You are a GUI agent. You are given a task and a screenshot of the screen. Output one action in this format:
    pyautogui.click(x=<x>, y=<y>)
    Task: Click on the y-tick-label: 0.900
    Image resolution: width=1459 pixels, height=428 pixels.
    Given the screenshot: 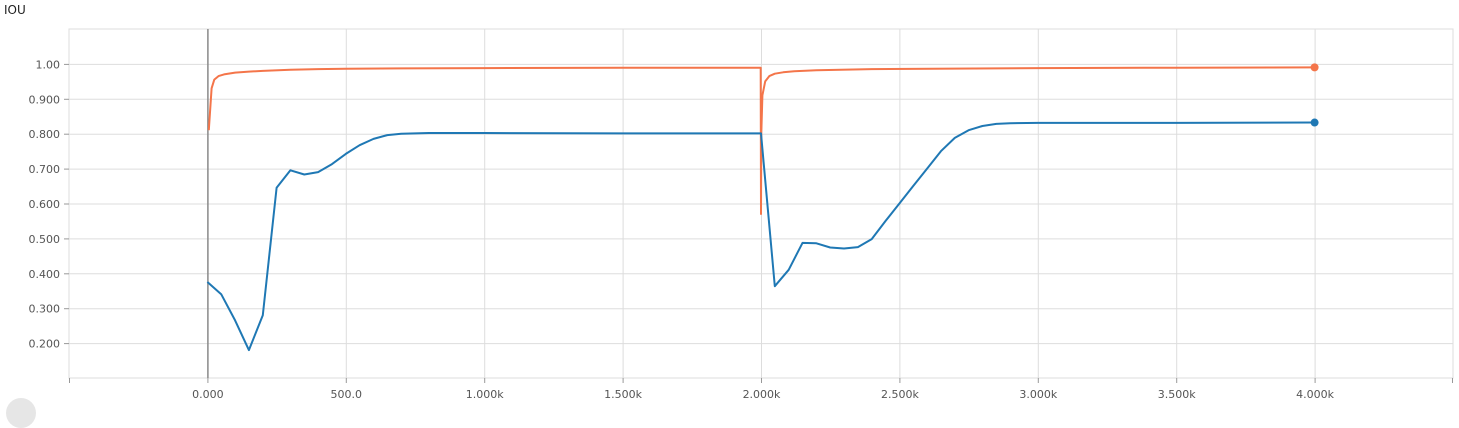 What is the action you would take?
    pyautogui.click(x=45, y=99)
    